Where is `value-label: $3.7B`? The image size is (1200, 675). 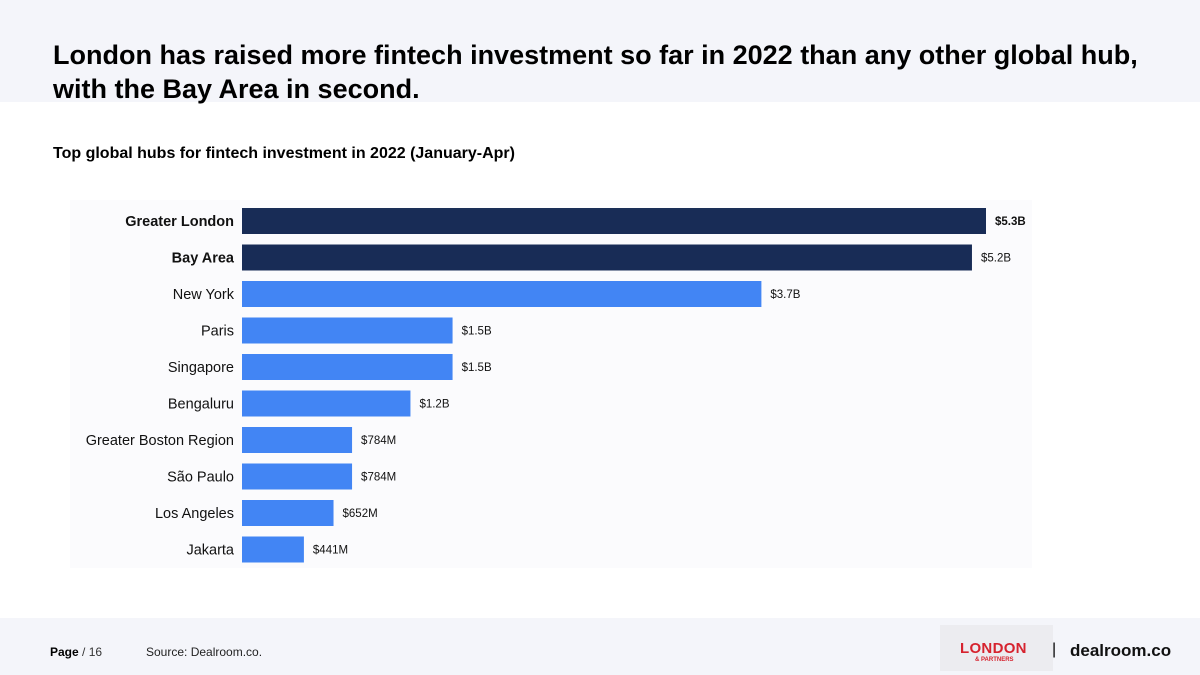
value-label: $3.7B is located at coordinates (785, 295).